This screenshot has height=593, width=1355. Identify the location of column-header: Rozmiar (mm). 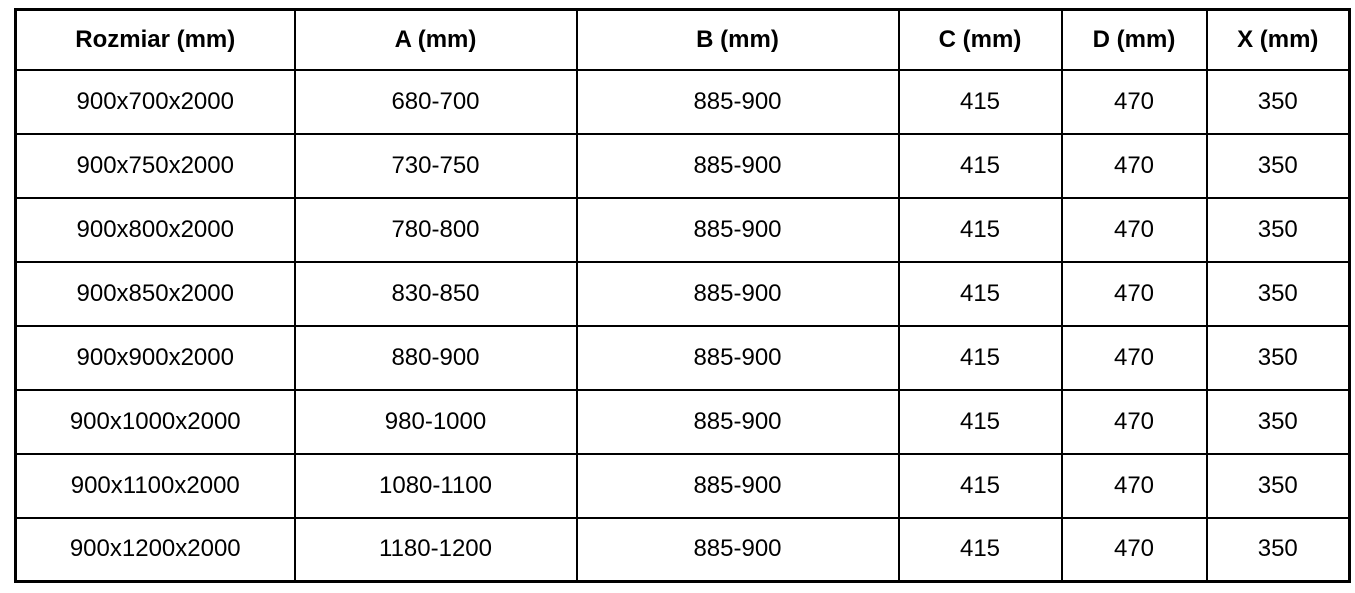
(155, 39).